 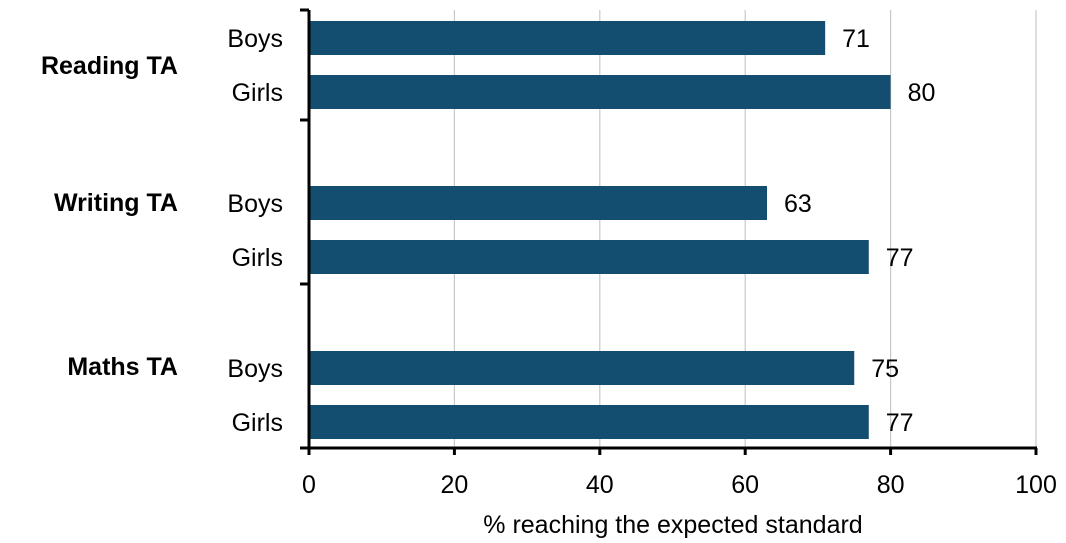 What do you see at coordinates (116, 203) in the screenshot?
I see `group-label: Writing TA` at bounding box center [116, 203].